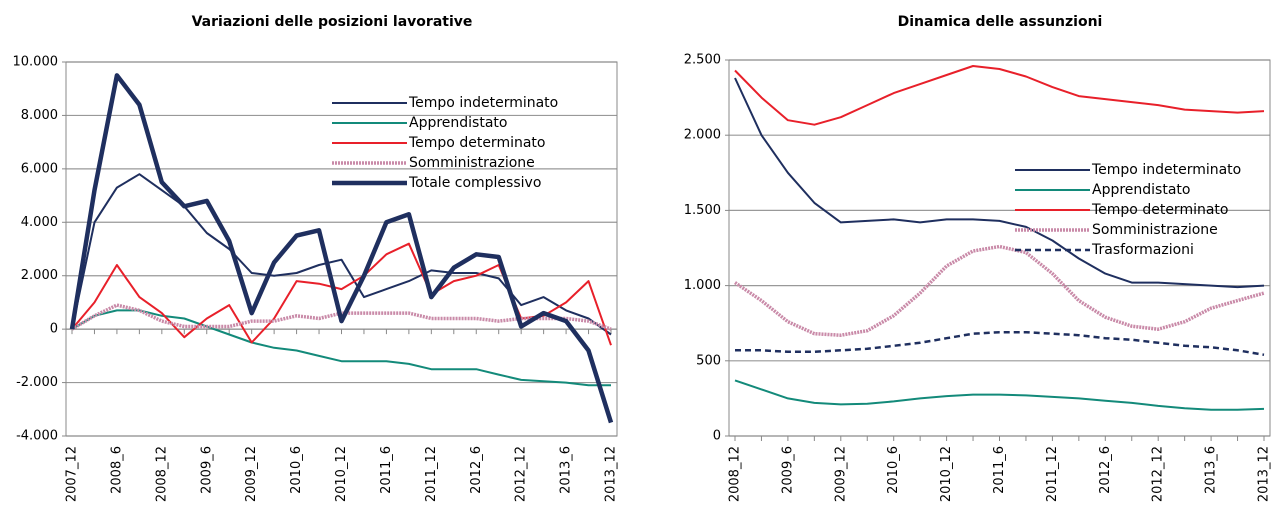 The height and width of the screenshot is (509, 1283). What do you see at coordinates (708, 360) in the screenshot?
I see `y-tick-label: 500` at bounding box center [708, 360].